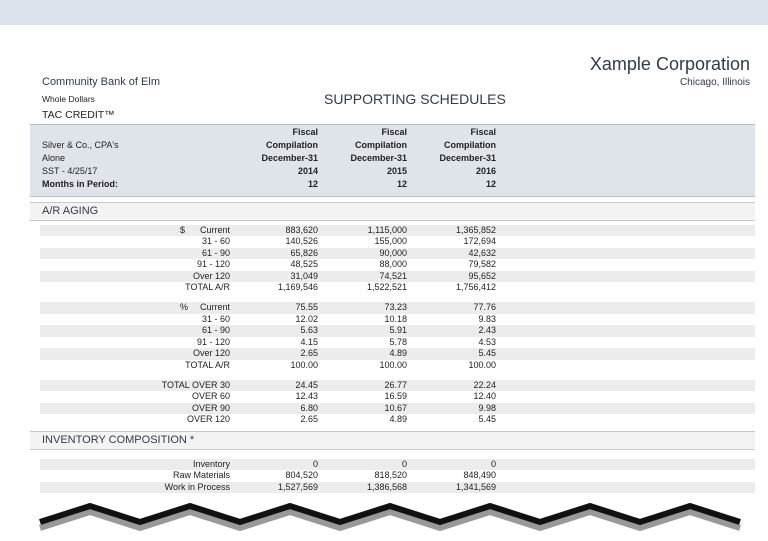  I want to click on cell: 1,169,546, so click(297, 287).